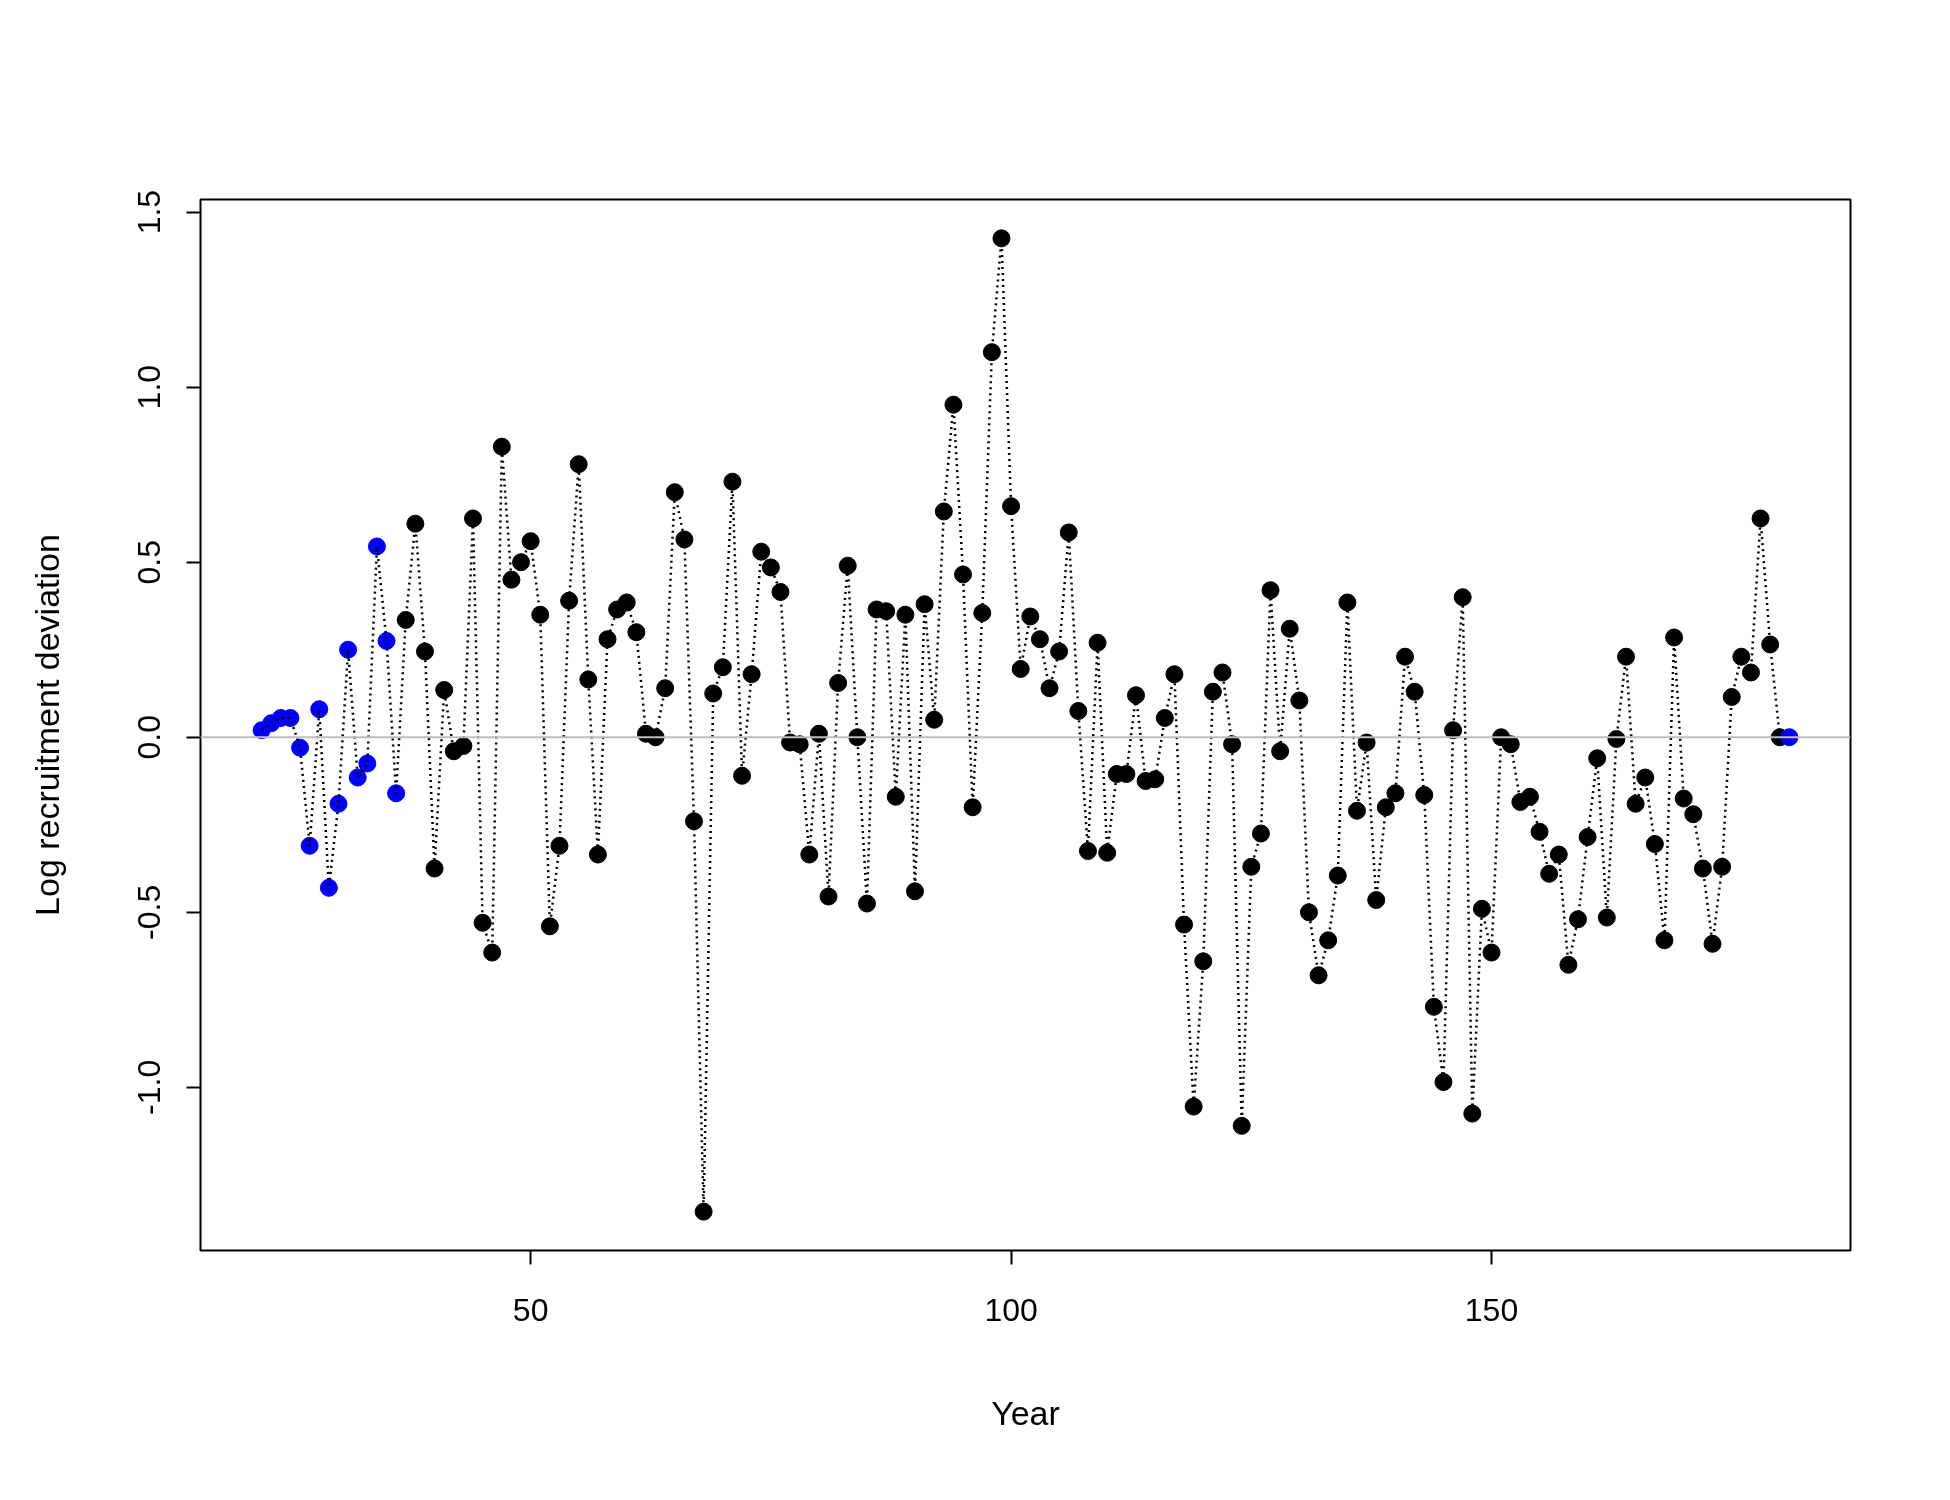 The width and height of the screenshot is (1950, 1500). What do you see at coordinates (149, 387) in the screenshot?
I see `y-tick-label: 1.0` at bounding box center [149, 387].